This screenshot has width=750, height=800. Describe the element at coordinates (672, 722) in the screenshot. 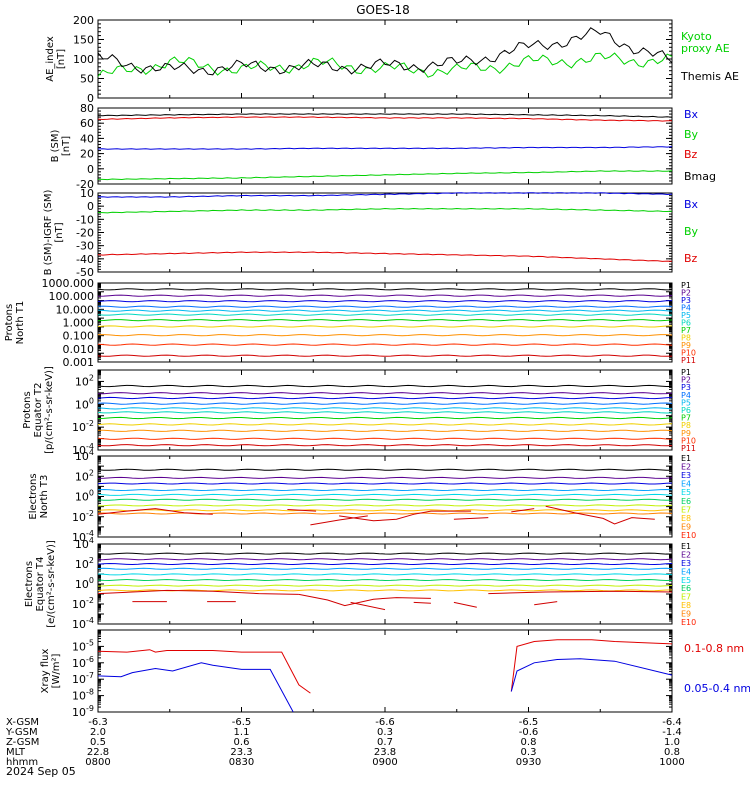

I see `x-axis-row-value: -6.4` at that location.